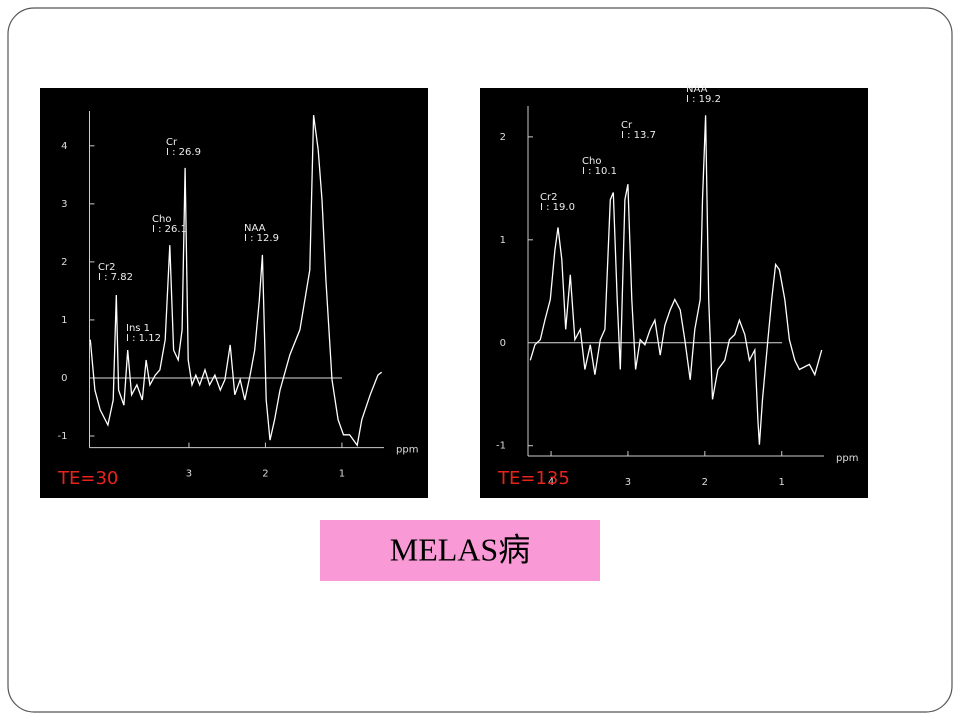 The width and height of the screenshot is (960, 724). What do you see at coordinates (64, 204) in the screenshot?
I see `y-tick-label: 3` at bounding box center [64, 204].